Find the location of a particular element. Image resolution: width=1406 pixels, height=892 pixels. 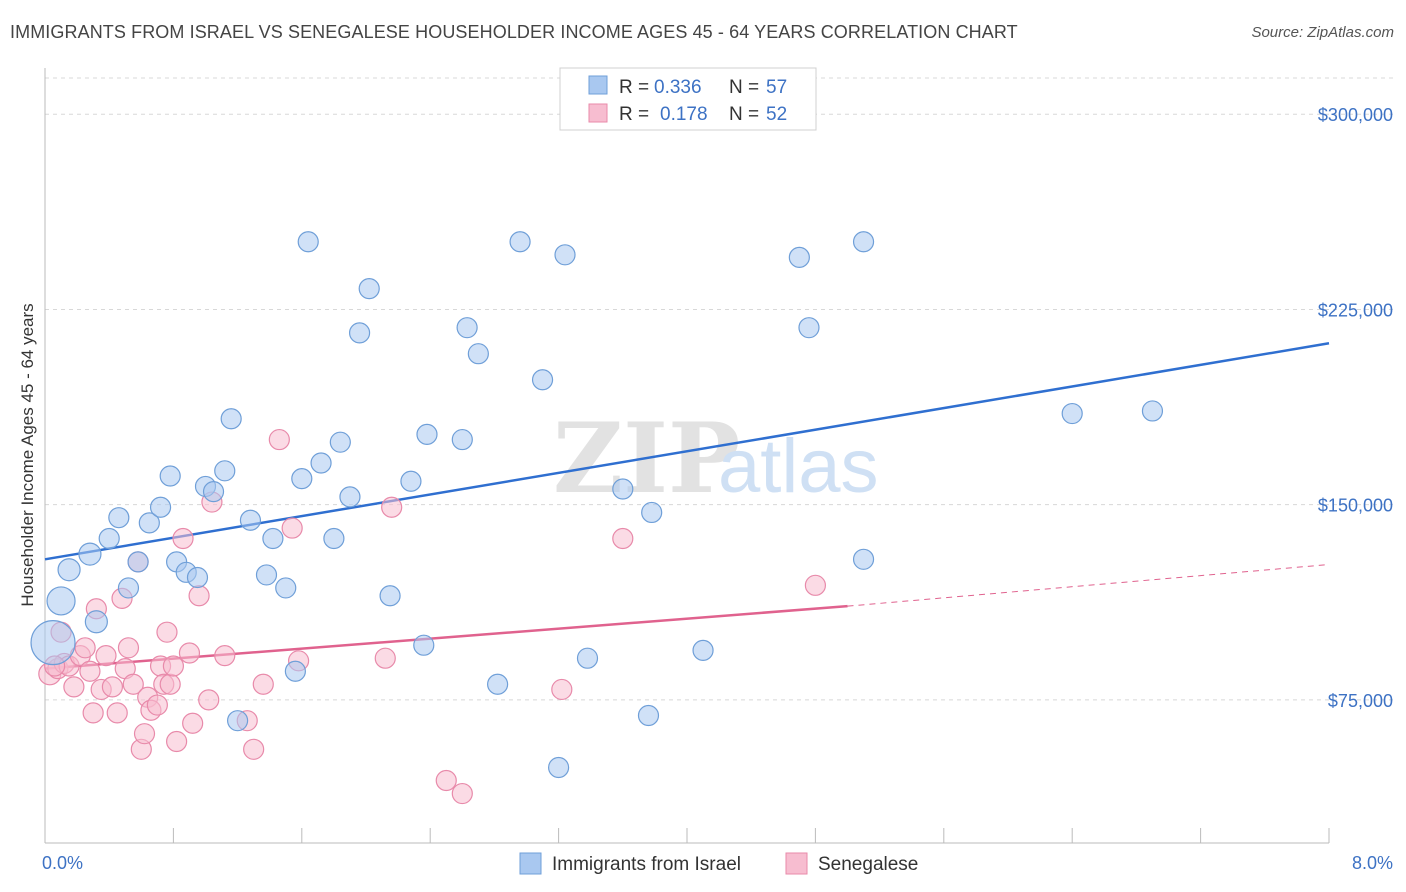

source-label: Source: ZipAtlas.com is located at coordinates (1322, 32).